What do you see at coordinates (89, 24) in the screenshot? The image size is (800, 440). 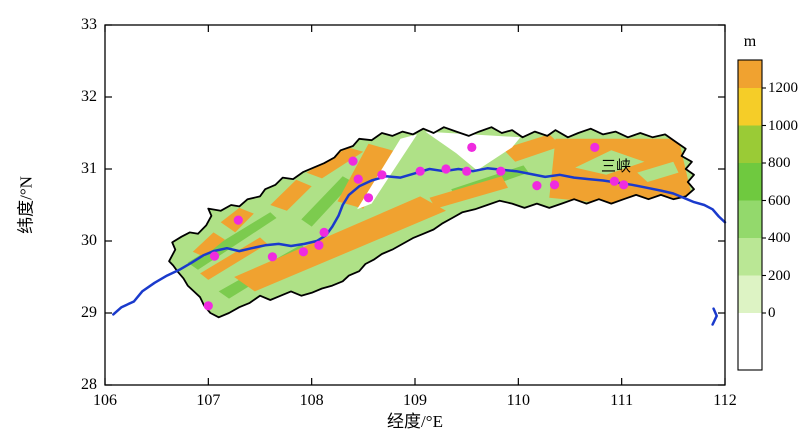 I see `y-tick-label: 33` at bounding box center [89, 24].